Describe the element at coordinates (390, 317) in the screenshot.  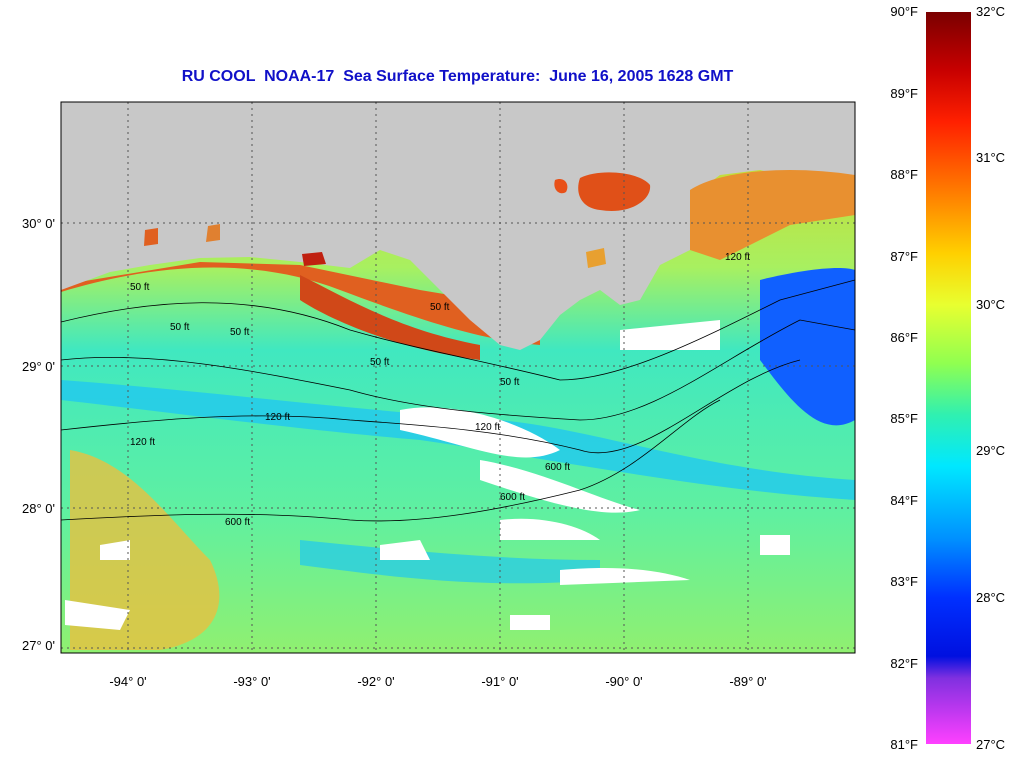
I see `warm-coastal-water` at that location.